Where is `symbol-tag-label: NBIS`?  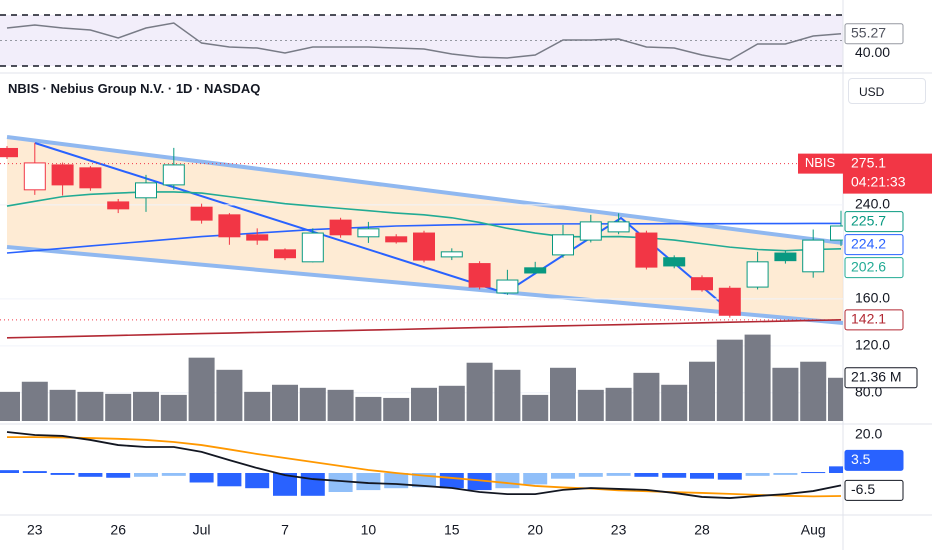 symbol-tag-label: NBIS is located at coordinates (820, 162).